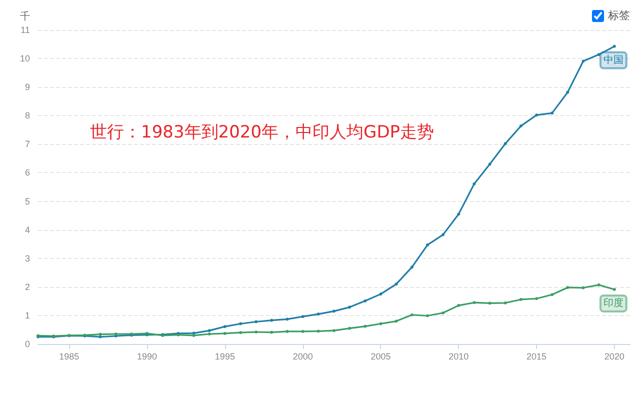 The width and height of the screenshot is (640, 397). Describe the element at coordinates (27, 258) in the screenshot. I see `y-tick-label: 3` at that location.